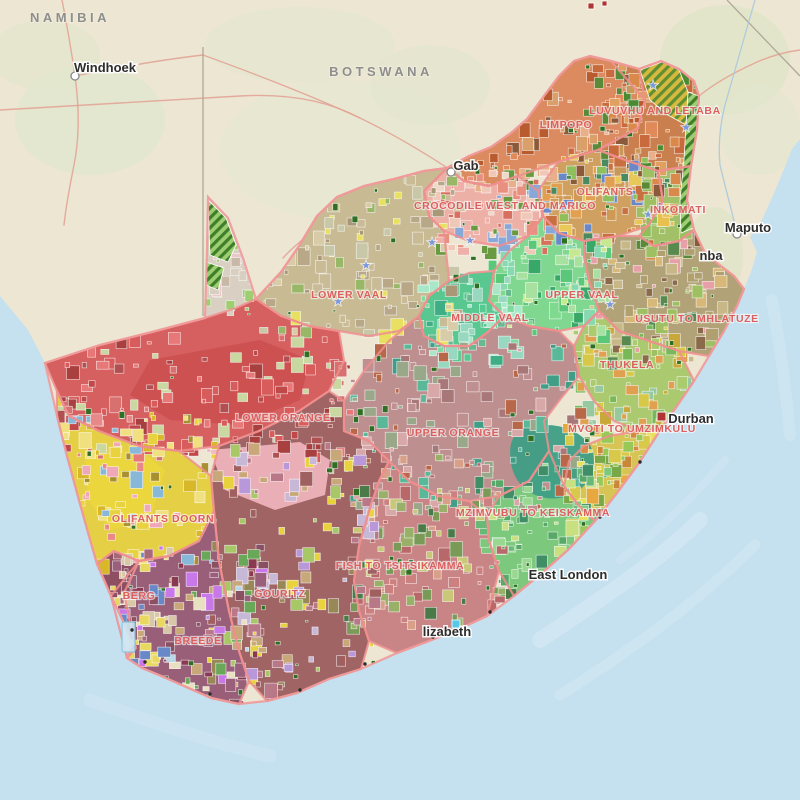 This screenshot has width=800, height=800. Describe the element at coordinates (70, 17) in the screenshot. I see `country-label-namibia: NAMIBIA` at that location.